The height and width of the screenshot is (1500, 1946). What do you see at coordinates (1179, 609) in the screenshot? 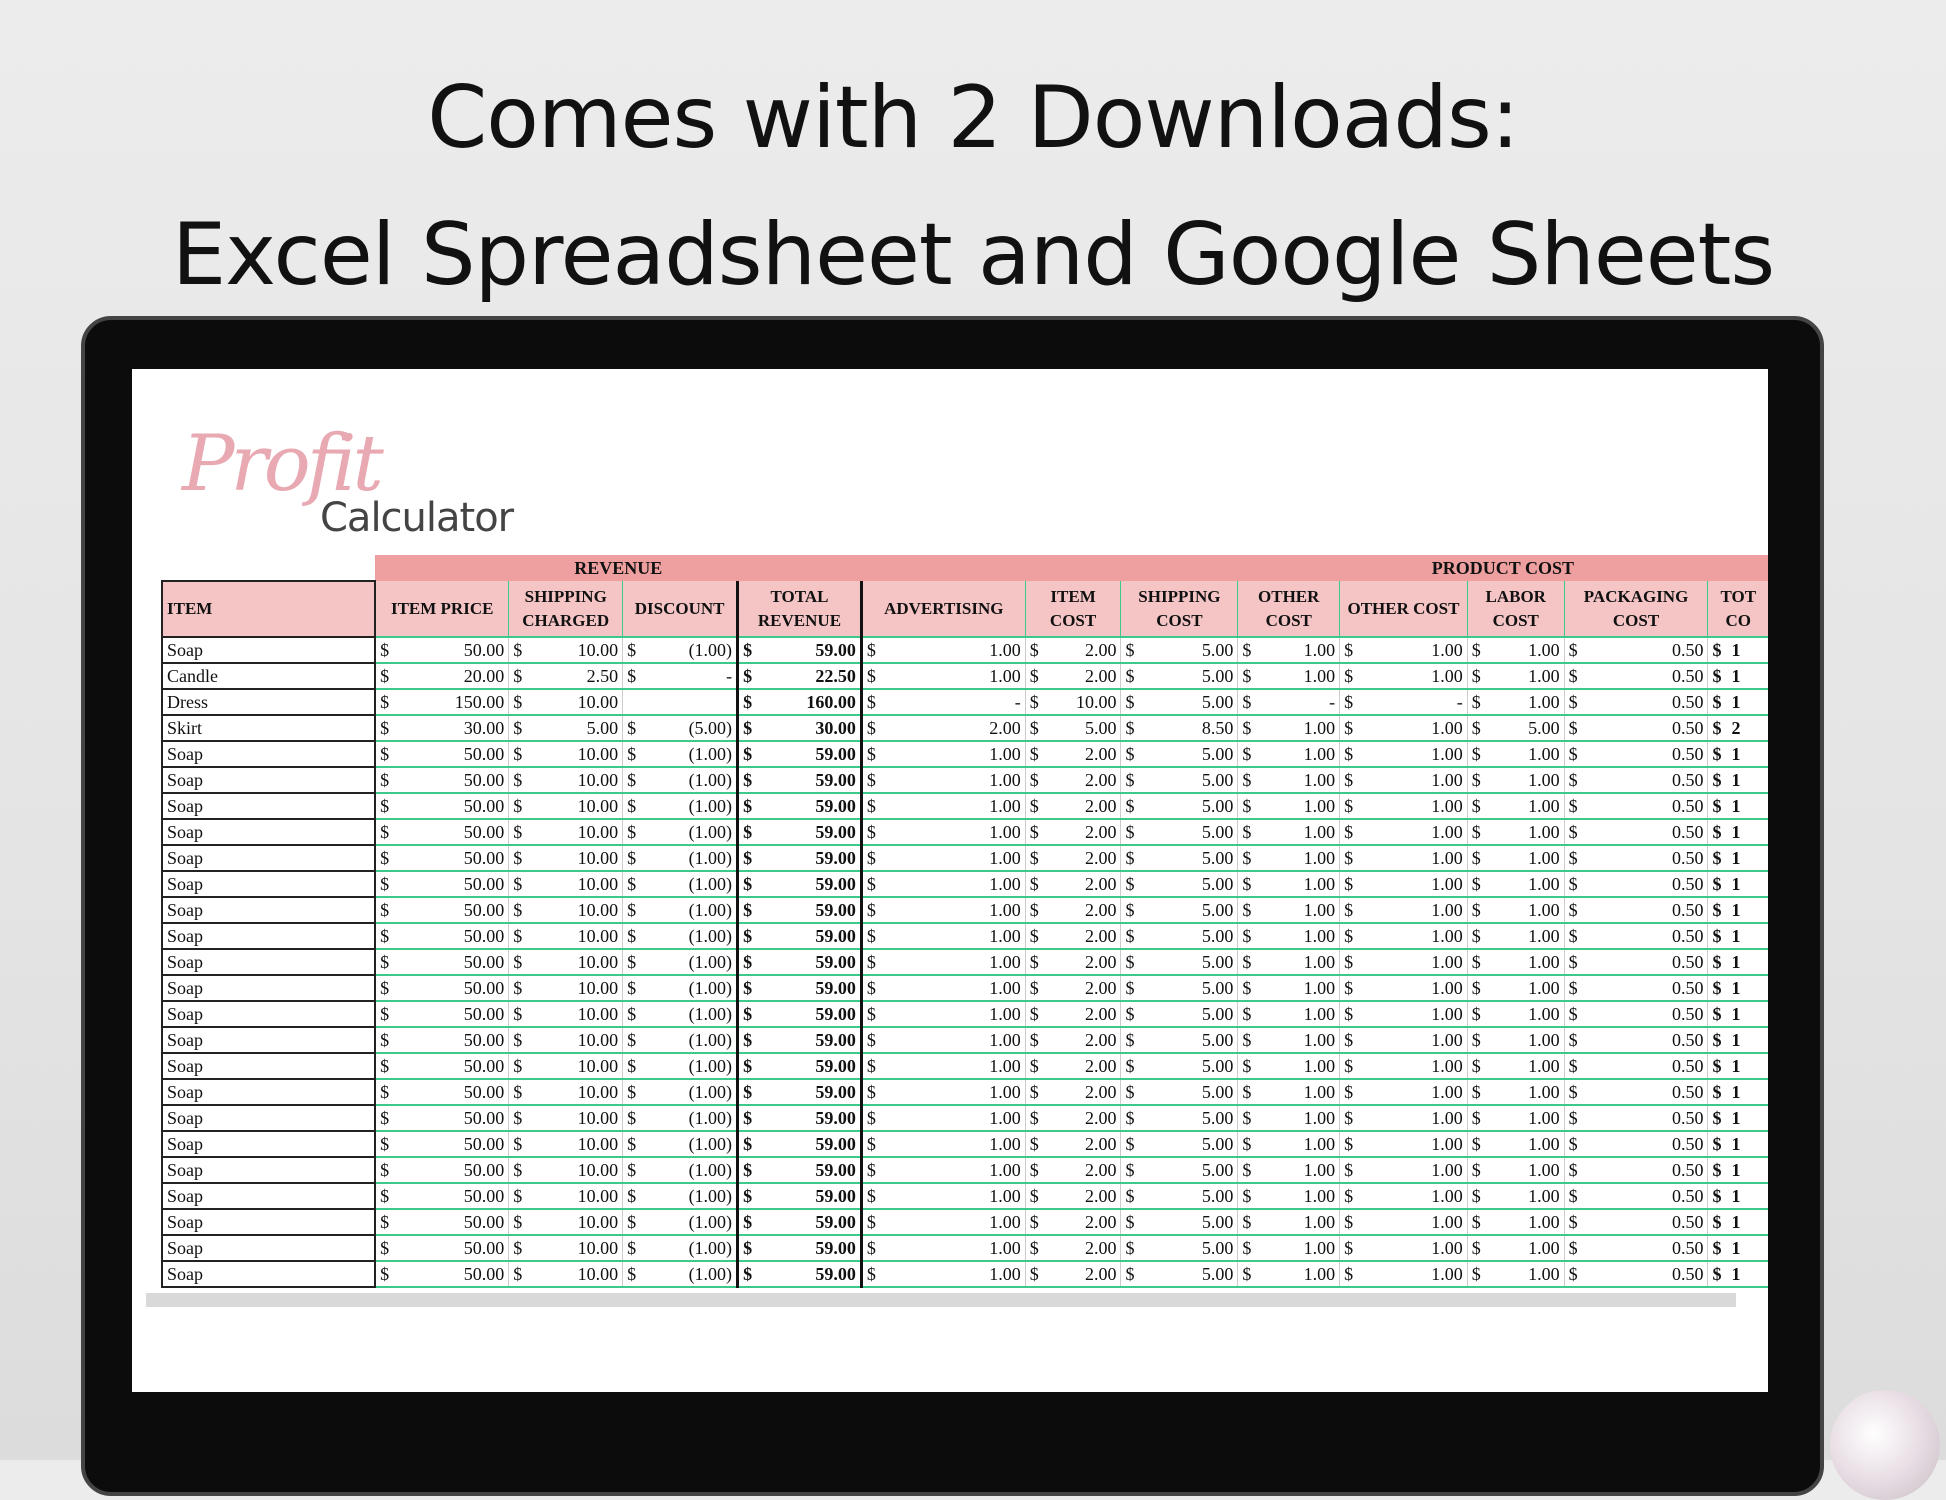
I see `column-header: SHIPPING COST` at bounding box center [1179, 609].